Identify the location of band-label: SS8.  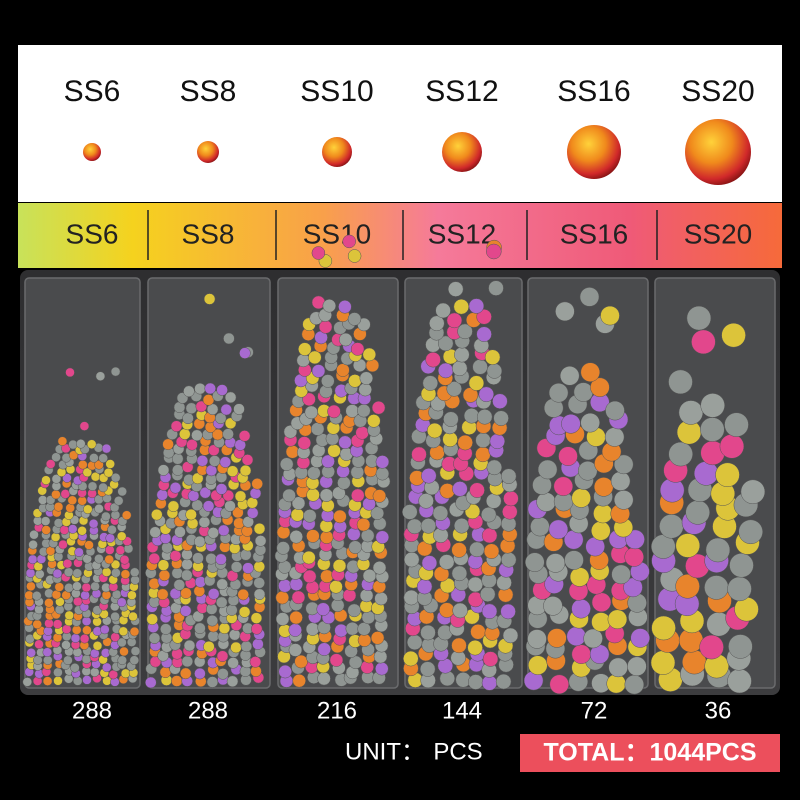
(208, 233).